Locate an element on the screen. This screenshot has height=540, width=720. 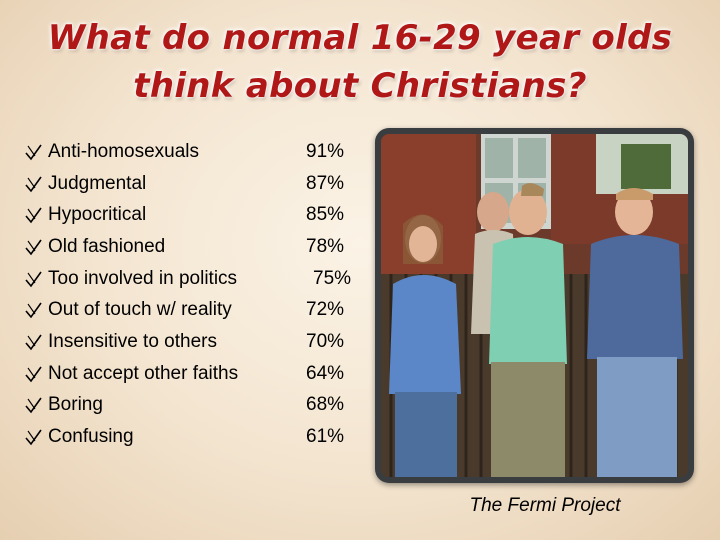
list-item-percent: 78% is located at coordinates (325, 246).